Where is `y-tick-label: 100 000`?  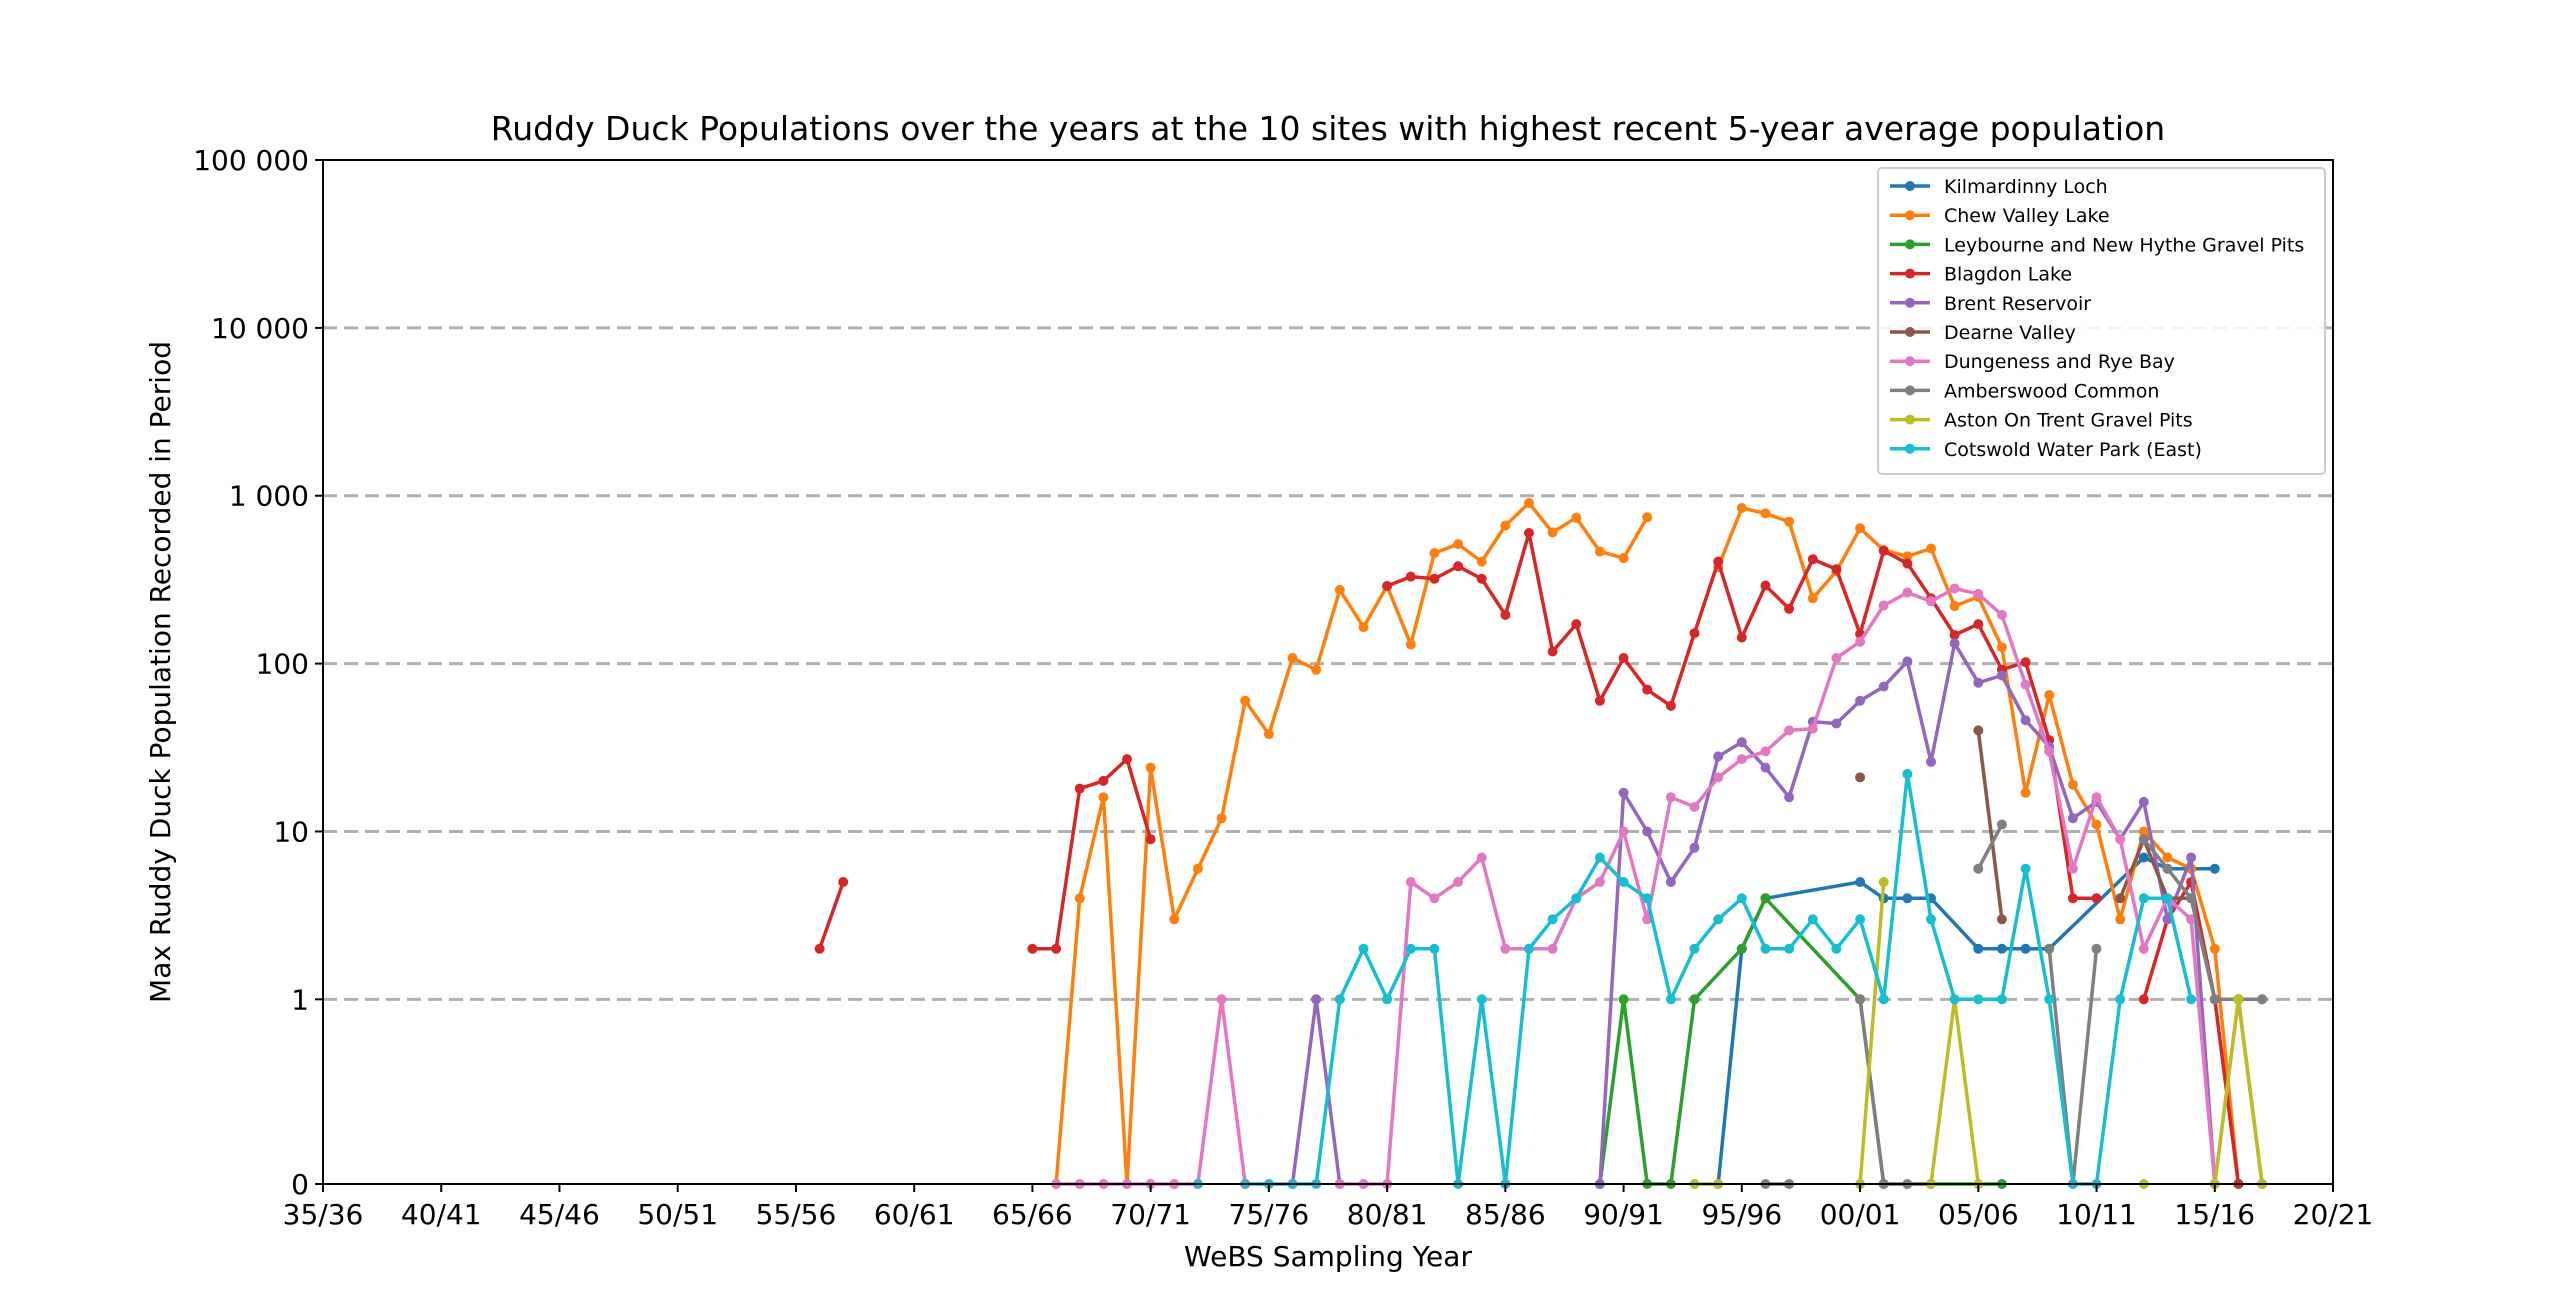
y-tick-label: 100 000 is located at coordinates (251, 160).